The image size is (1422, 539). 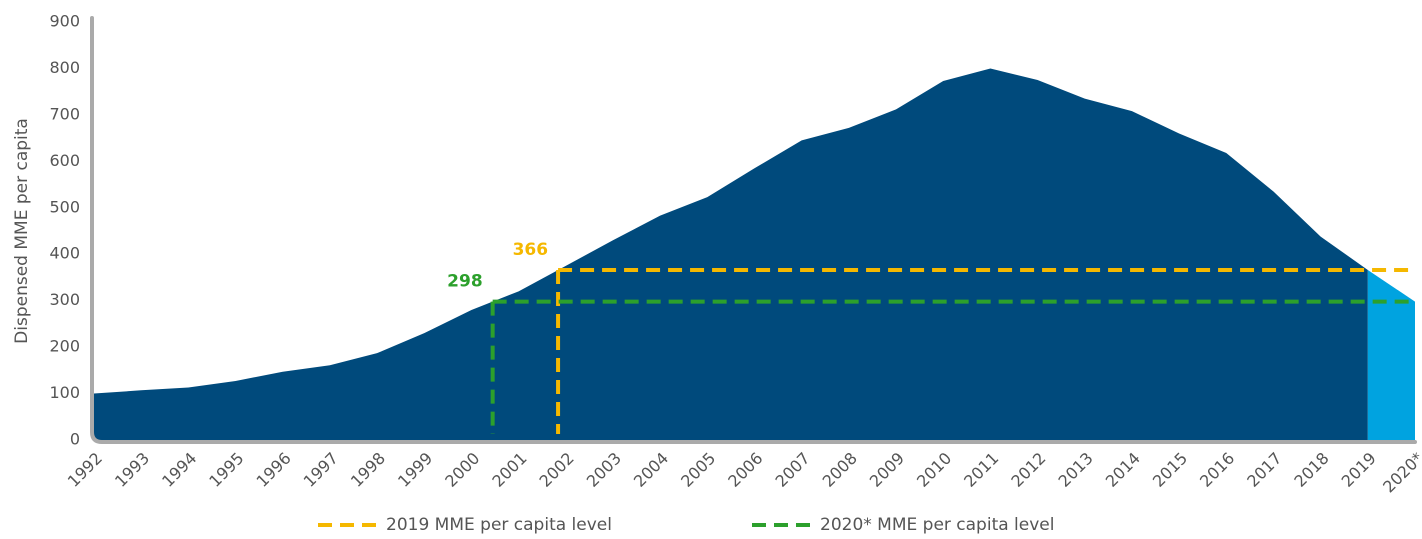 What do you see at coordinates (64, 299) in the screenshot?
I see `y-tick-label: 300` at bounding box center [64, 299].